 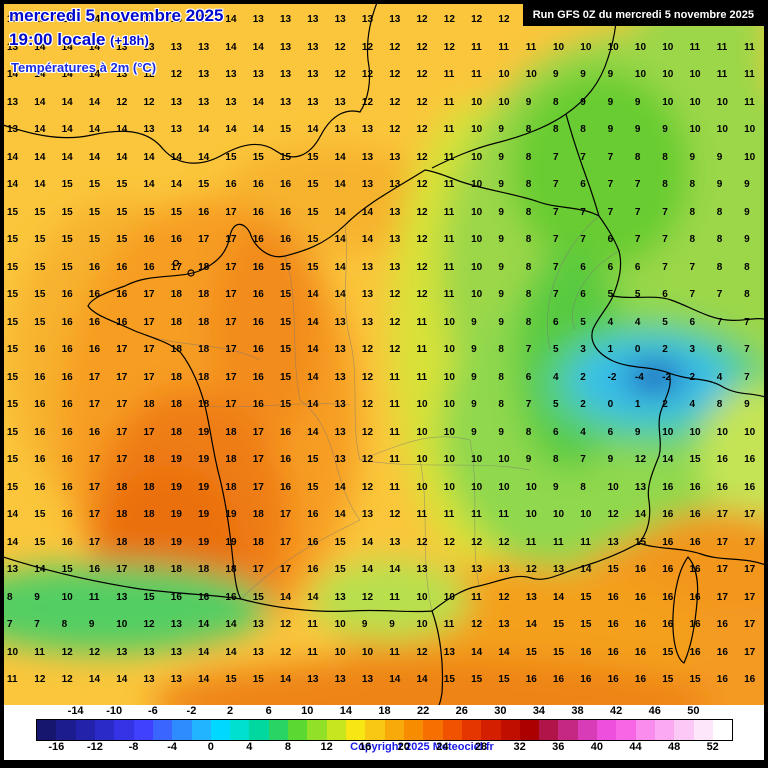 What do you see at coordinates (692, 404) in the screenshot?
I see `temp-value: 4` at bounding box center [692, 404].